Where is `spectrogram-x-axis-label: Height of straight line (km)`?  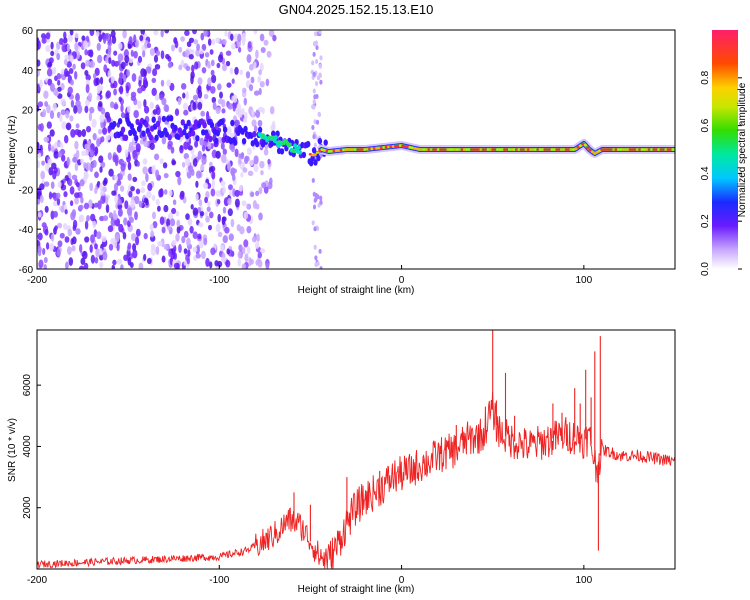 spectrogram-x-axis-label: Height of straight line (km) is located at coordinates (356, 290).